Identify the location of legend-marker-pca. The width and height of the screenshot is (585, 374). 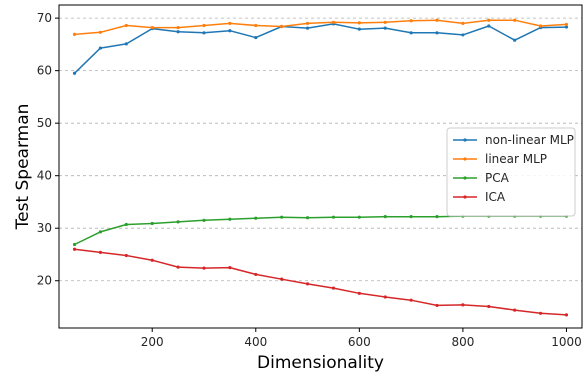
(465, 178).